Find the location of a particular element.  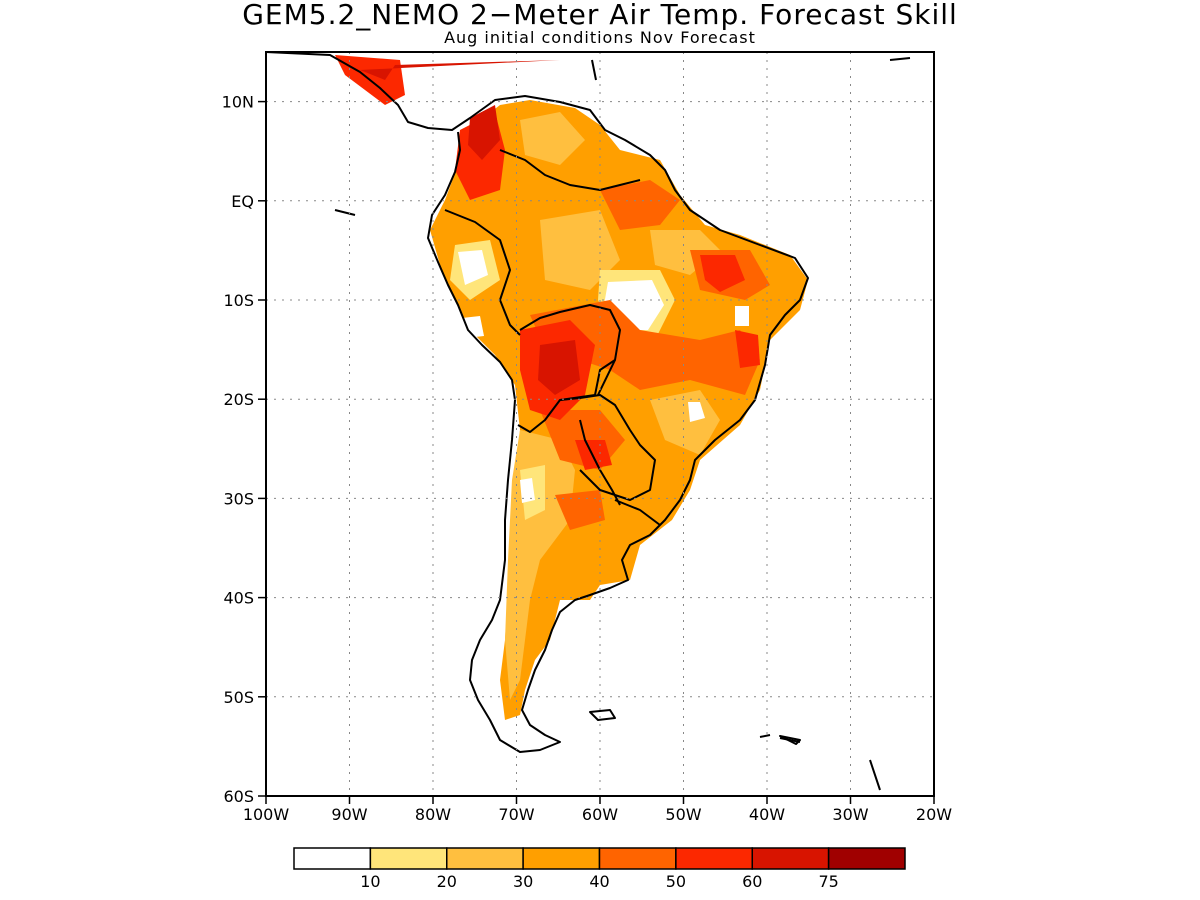

colorbar-label: 30 is located at coordinates (523, 881).